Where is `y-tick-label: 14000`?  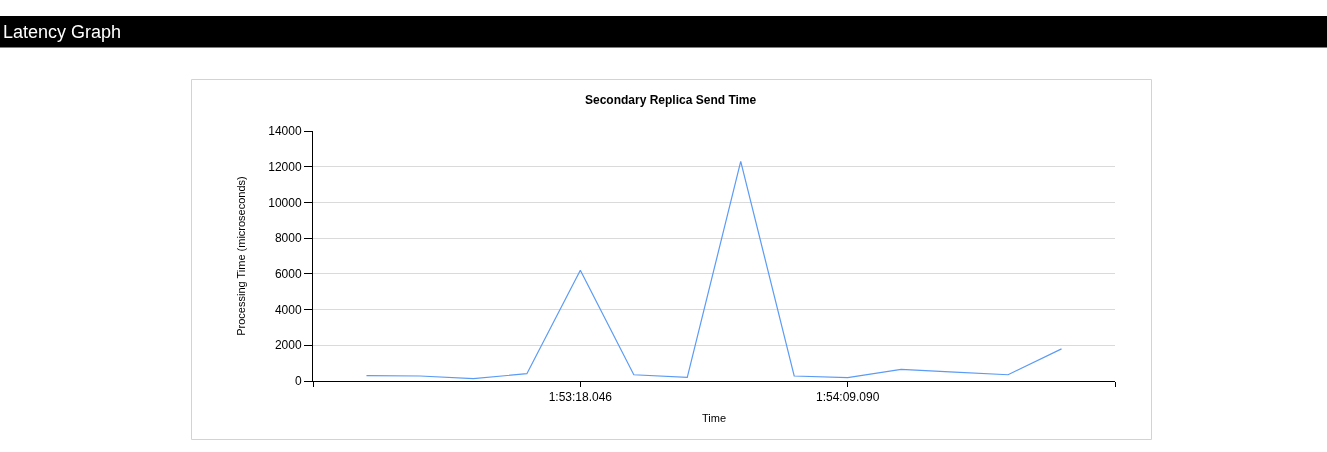
y-tick-label: 14000 is located at coordinates (285, 131).